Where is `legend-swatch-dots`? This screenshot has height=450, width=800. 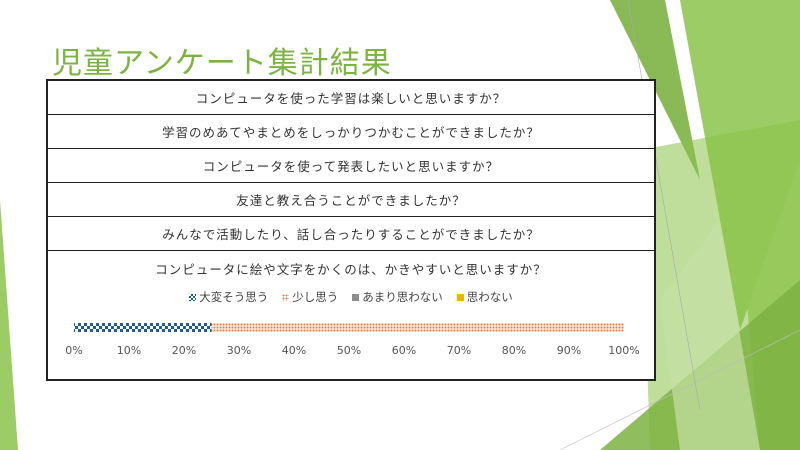 legend-swatch-dots is located at coordinates (286, 297).